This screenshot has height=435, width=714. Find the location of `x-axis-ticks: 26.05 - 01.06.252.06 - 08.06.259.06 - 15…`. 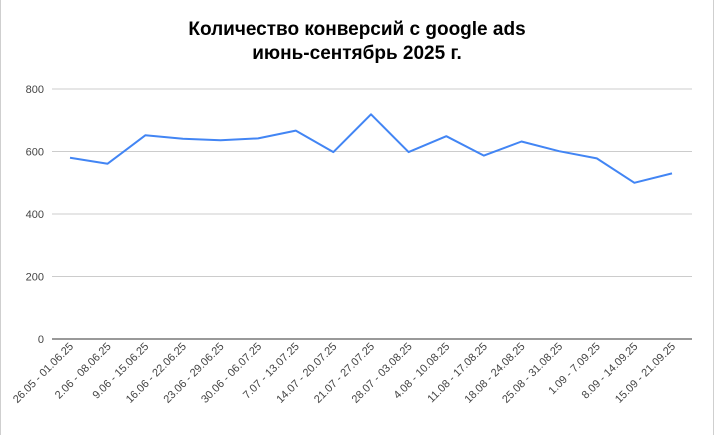

x-axis-ticks: 26.05 - 01.06.252.06 - 08.06.259.06 - 15… is located at coordinates (344, 373).